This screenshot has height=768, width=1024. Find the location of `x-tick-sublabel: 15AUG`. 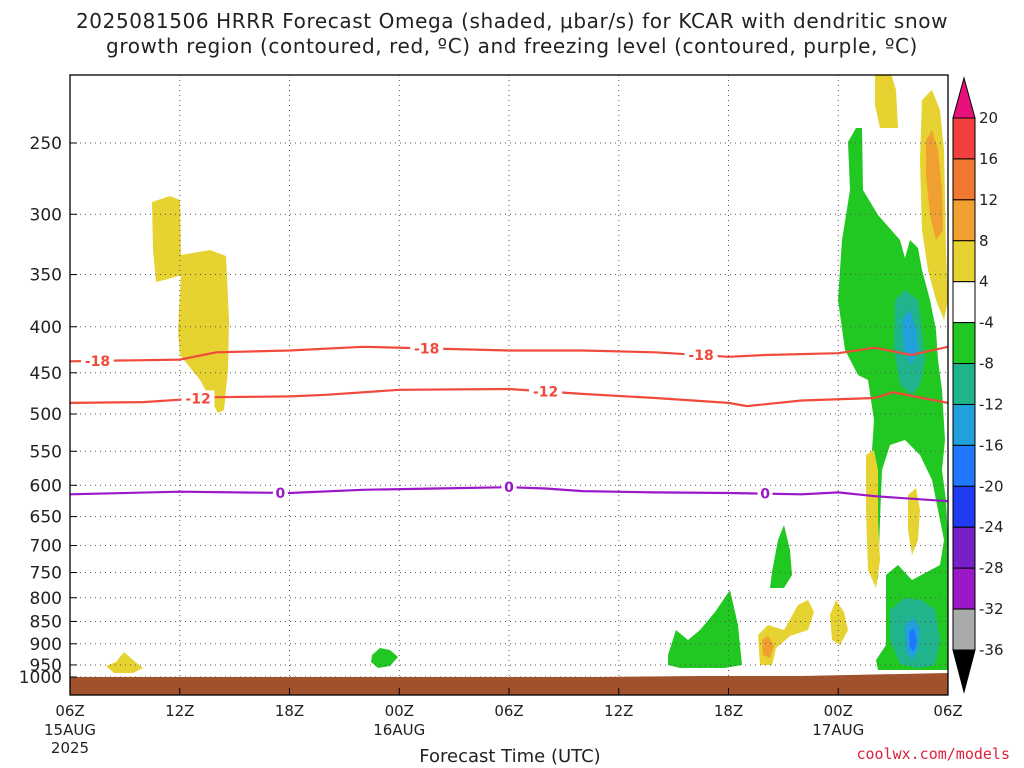

x-tick-sublabel: 15AUG is located at coordinates (70, 730).